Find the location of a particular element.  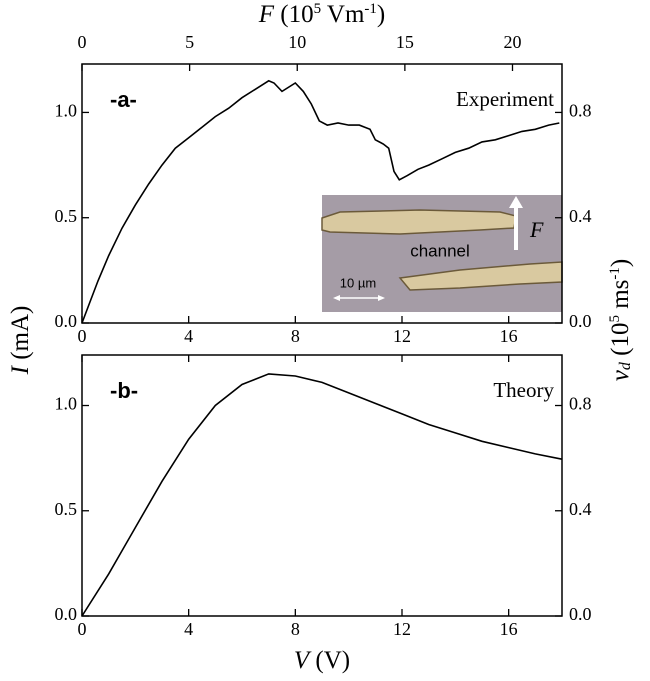

x2-axis-label-part: 5 is located at coordinates (318, 9).